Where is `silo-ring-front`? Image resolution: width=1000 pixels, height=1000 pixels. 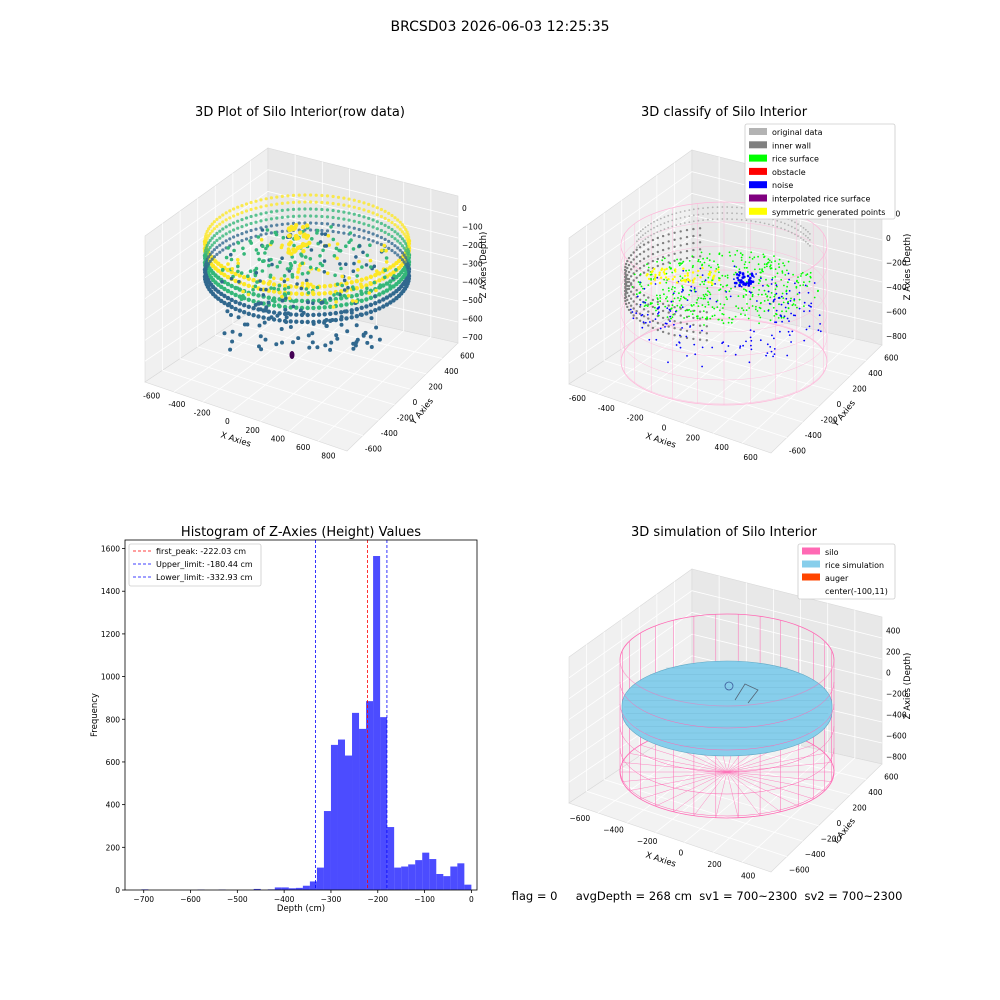
silo-ring-front is located at coordinates (727, 771).